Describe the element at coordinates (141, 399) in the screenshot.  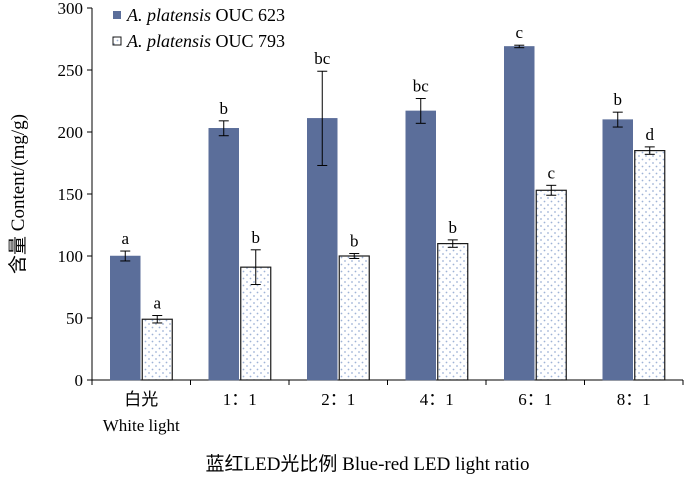
I see `x-category-label: 白光` at that location.